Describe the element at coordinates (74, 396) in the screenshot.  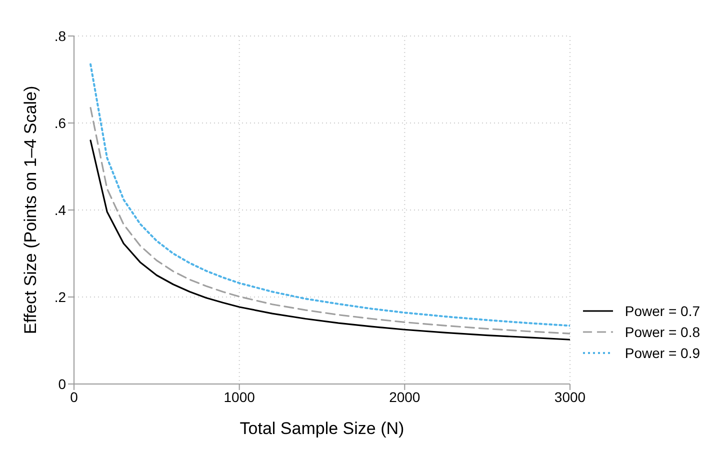
I see `x-tick-label: 0` at that location.